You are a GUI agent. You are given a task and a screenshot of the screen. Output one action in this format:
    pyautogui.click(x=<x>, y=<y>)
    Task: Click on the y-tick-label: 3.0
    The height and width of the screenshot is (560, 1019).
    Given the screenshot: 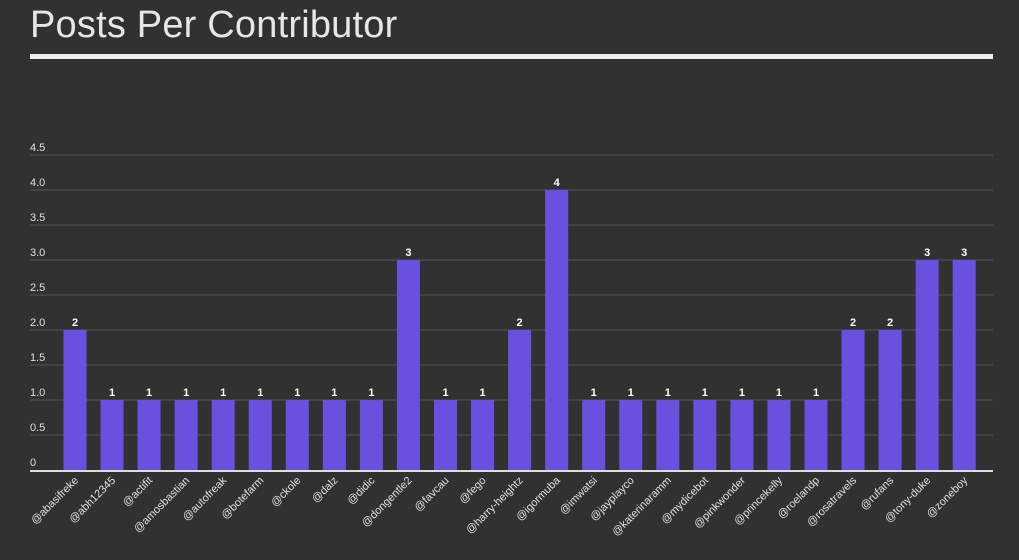 What is the action you would take?
    pyautogui.click(x=37, y=253)
    